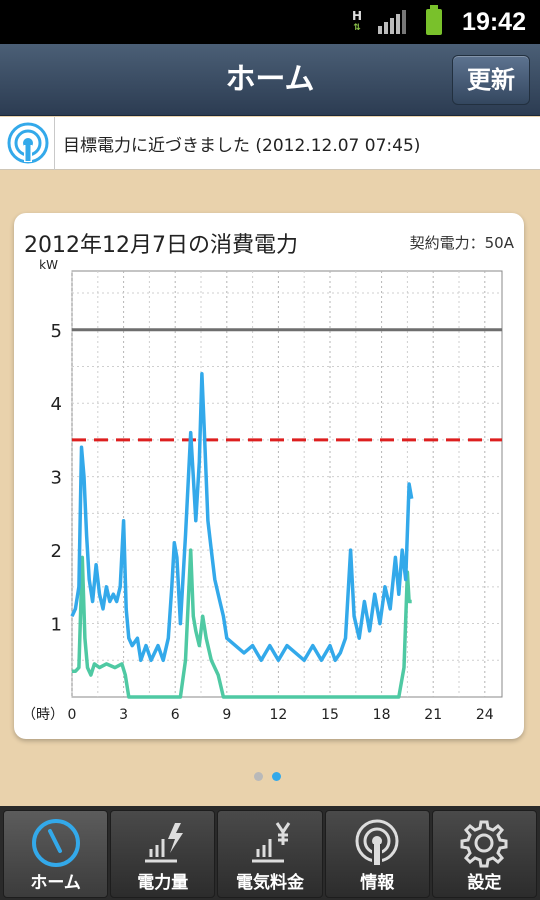  I want to click on tab-home-gauge: ホーム, so click(56, 854).